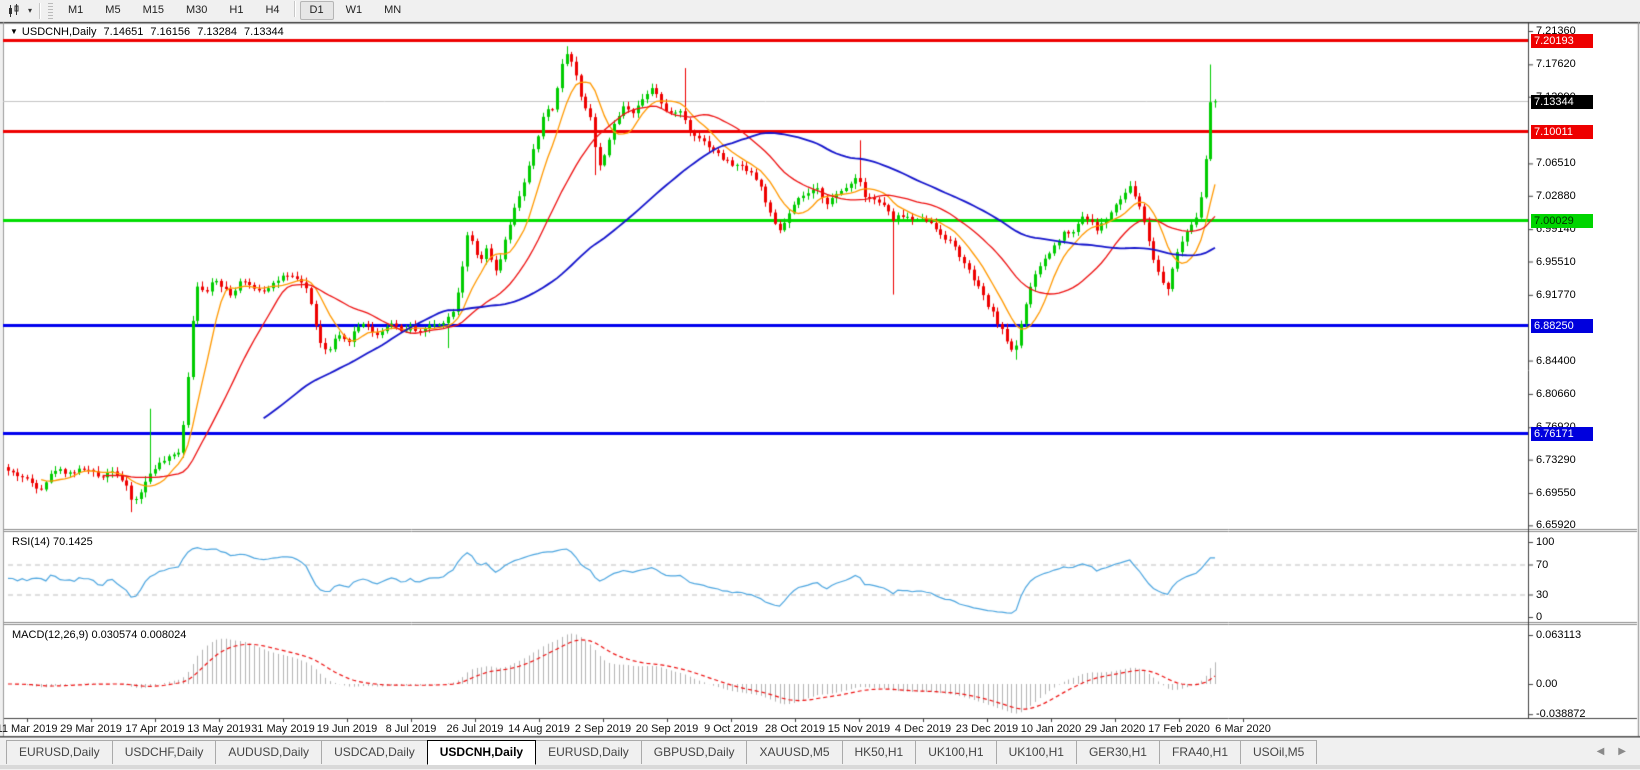 The width and height of the screenshot is (1640, 770). What do you see at coordinates (14, 10) in the screenshot?
I see `candlestick-cursor-icon` at bounding box center [14, 10].